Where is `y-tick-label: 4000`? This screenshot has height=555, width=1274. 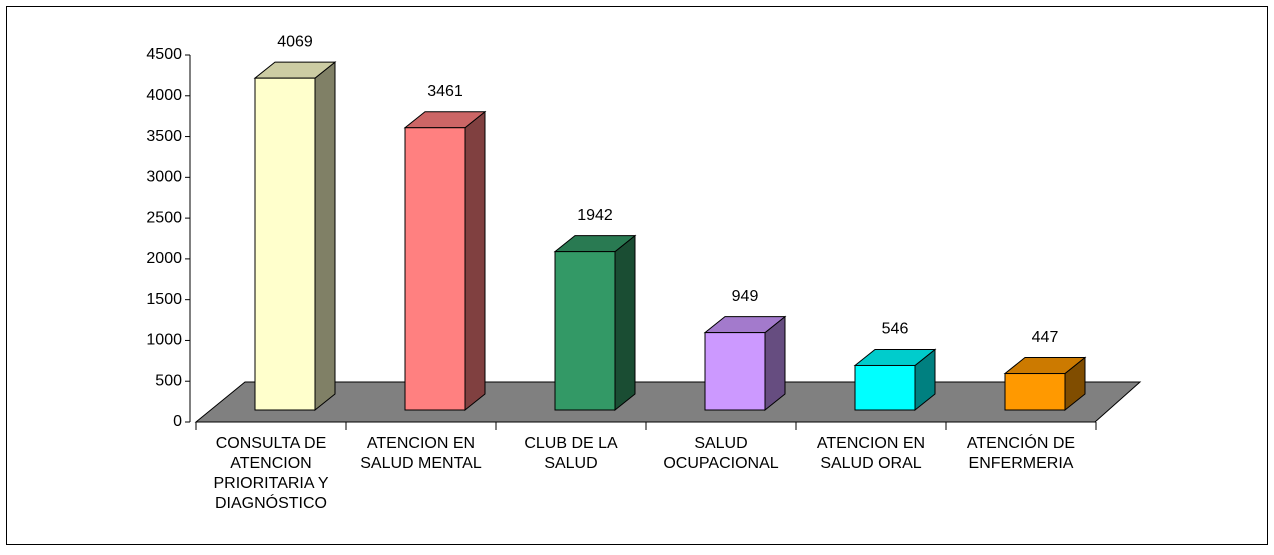
y-tick-label: 4000 is located at coordinates (164, 95).